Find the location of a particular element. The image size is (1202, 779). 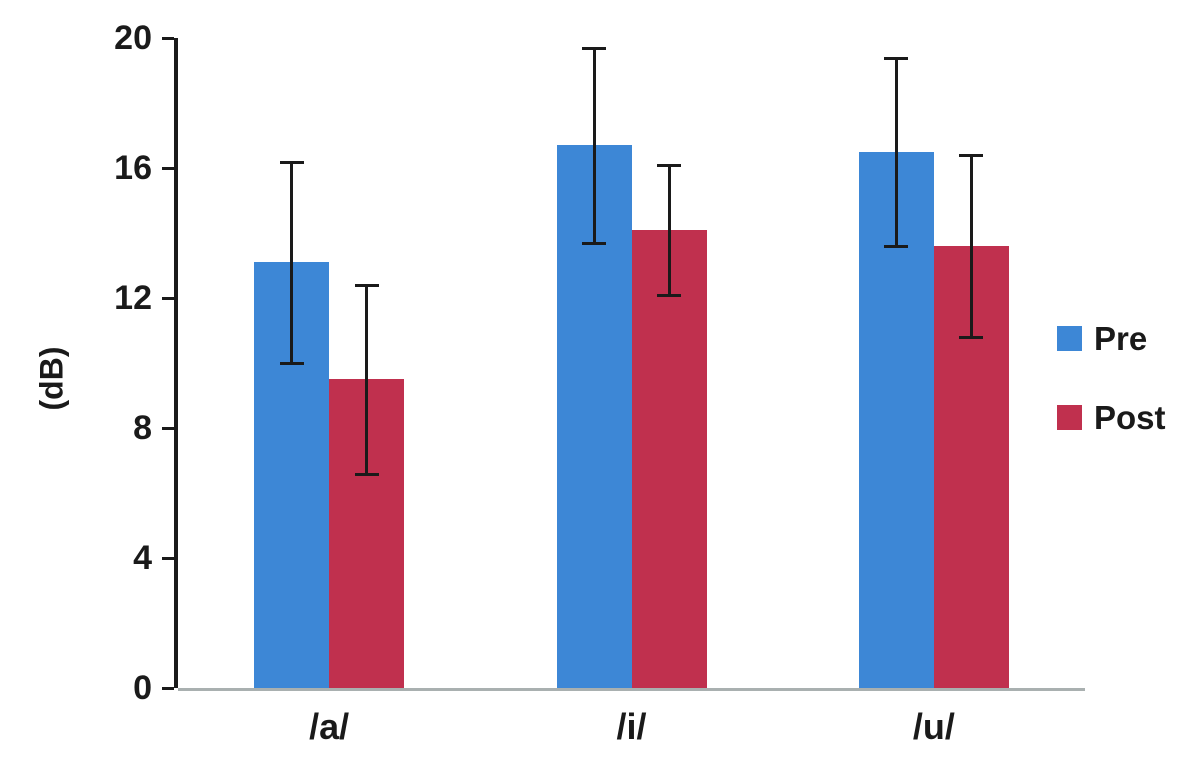

x-category-label: /i/ is located at coordinates (631, 726).